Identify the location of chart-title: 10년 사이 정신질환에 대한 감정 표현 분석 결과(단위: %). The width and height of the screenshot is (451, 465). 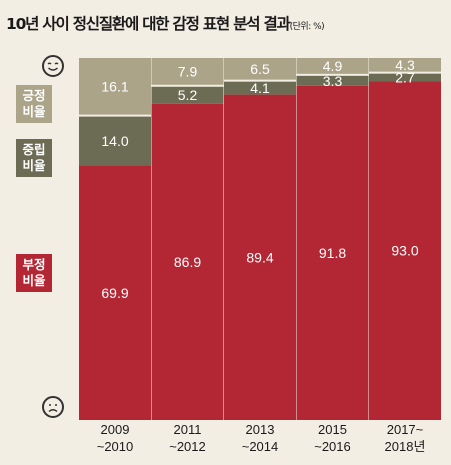
(165, 23).